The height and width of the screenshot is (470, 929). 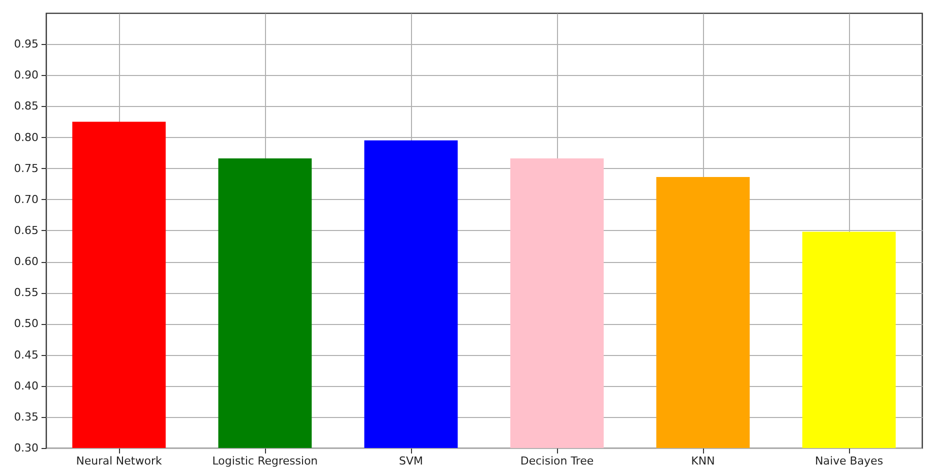 I want to click on x-tick-label: Neural Network, so click(x=119, y=461).